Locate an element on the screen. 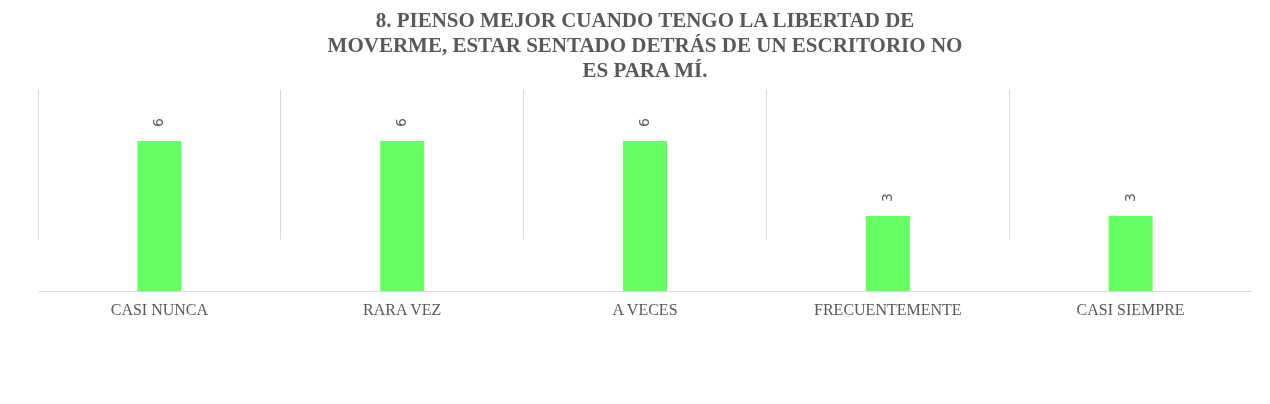 The width and height of the screenshot is (1270, 404). x-tick-label: FRECUENTEMENTE is located at coordinates (888, 309).